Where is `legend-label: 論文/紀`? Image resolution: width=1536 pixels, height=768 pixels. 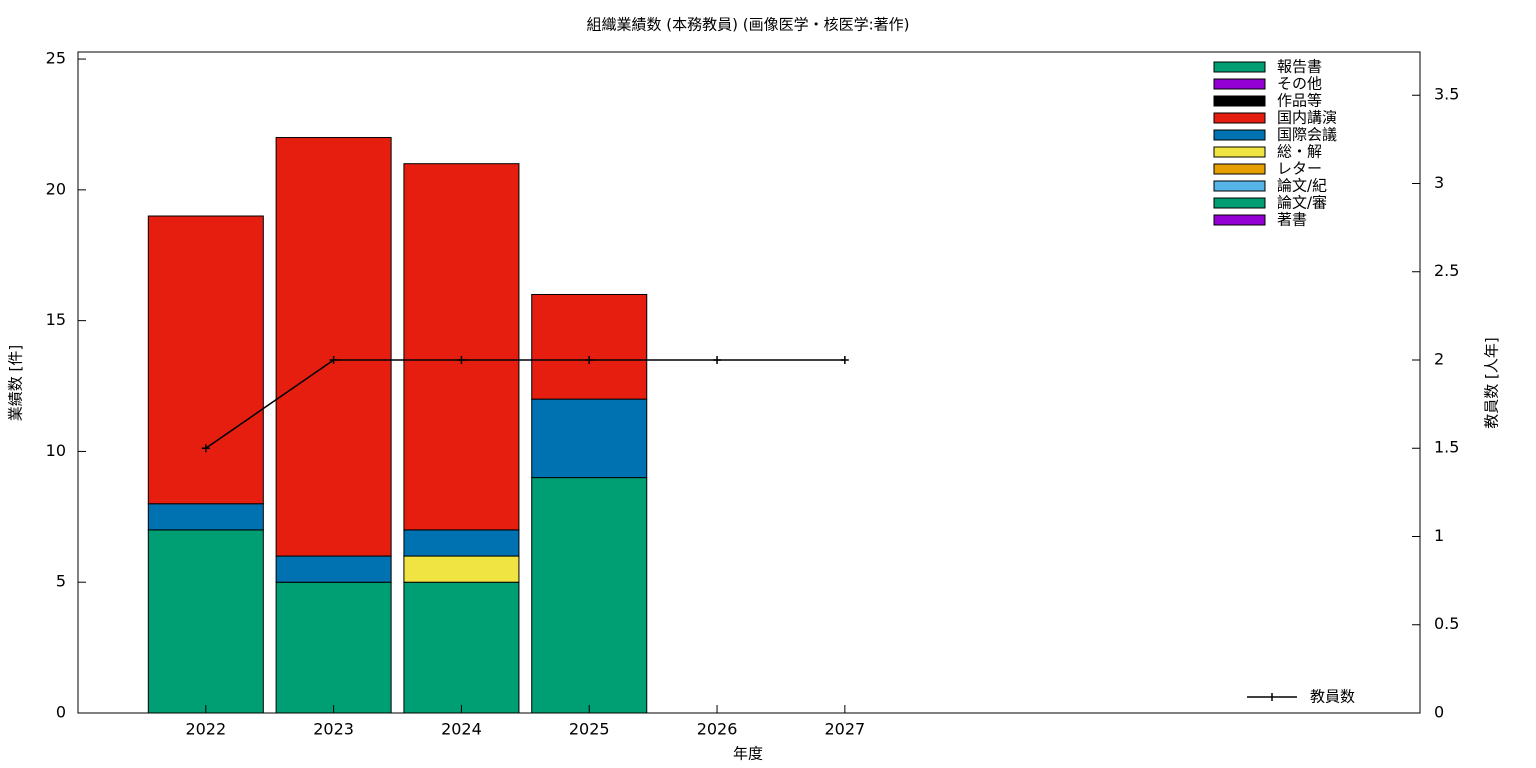 legend-label: 論文/紀 is located at coordinates (1302, 186).